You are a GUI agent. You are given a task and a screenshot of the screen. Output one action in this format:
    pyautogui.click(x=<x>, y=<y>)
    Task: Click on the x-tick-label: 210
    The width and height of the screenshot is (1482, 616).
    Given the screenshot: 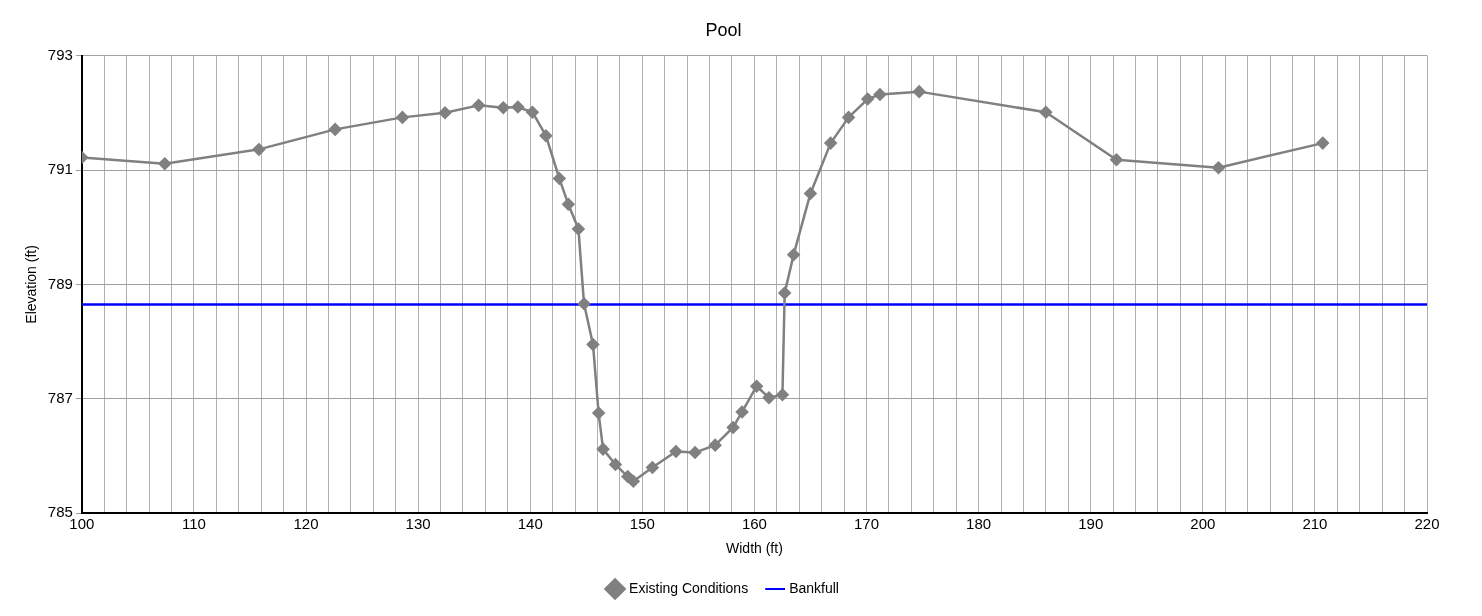 What is the action you would take?
    pyautogui.click(x=1315, y=524)
    